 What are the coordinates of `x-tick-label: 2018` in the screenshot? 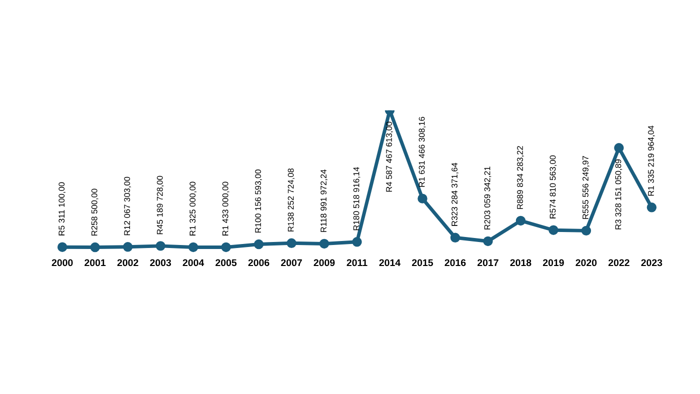 It's located at (521, 262).